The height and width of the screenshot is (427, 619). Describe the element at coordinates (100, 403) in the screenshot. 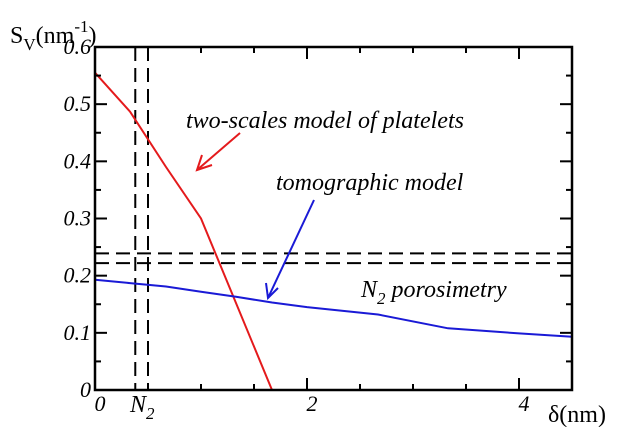

I see `x-tick-label: 0` at that location.